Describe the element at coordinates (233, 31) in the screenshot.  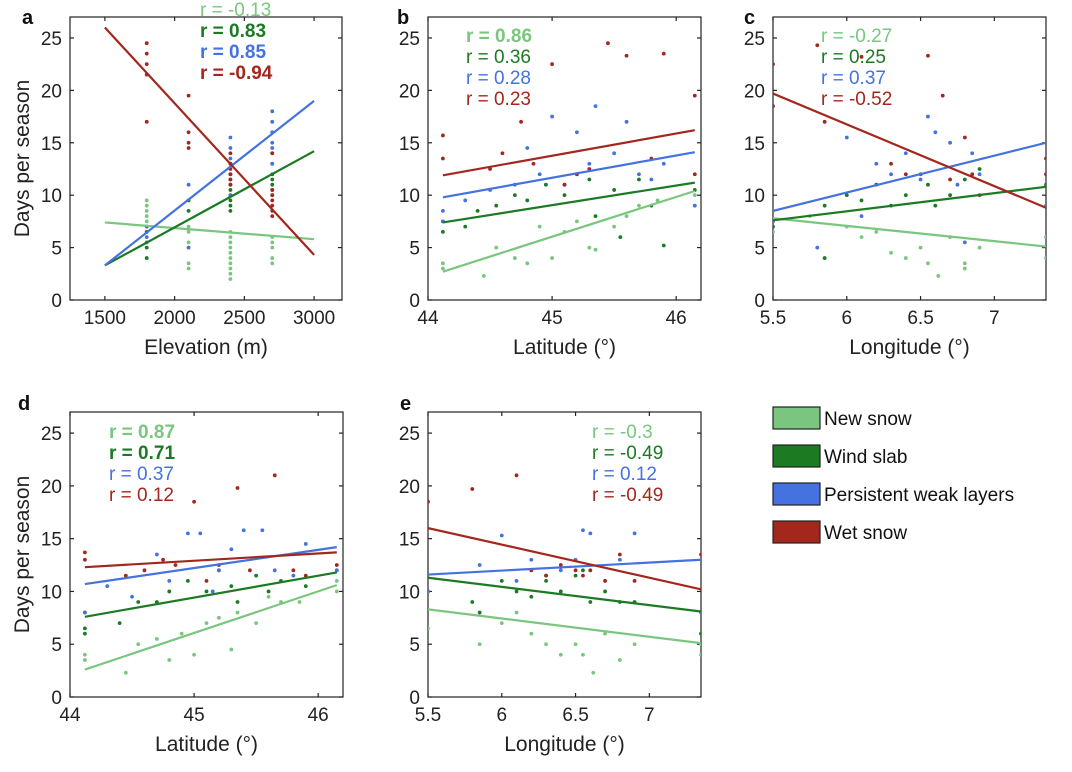
I see `r-label-wind-slab: r = 0.83` at that location.